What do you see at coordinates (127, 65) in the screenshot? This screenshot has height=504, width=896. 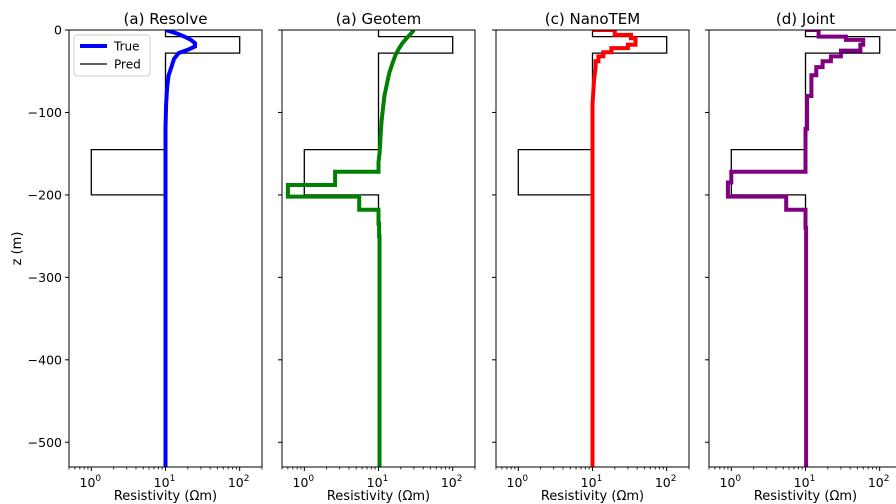 I see `legend-label: Pred` at bounding box center [127, 65].